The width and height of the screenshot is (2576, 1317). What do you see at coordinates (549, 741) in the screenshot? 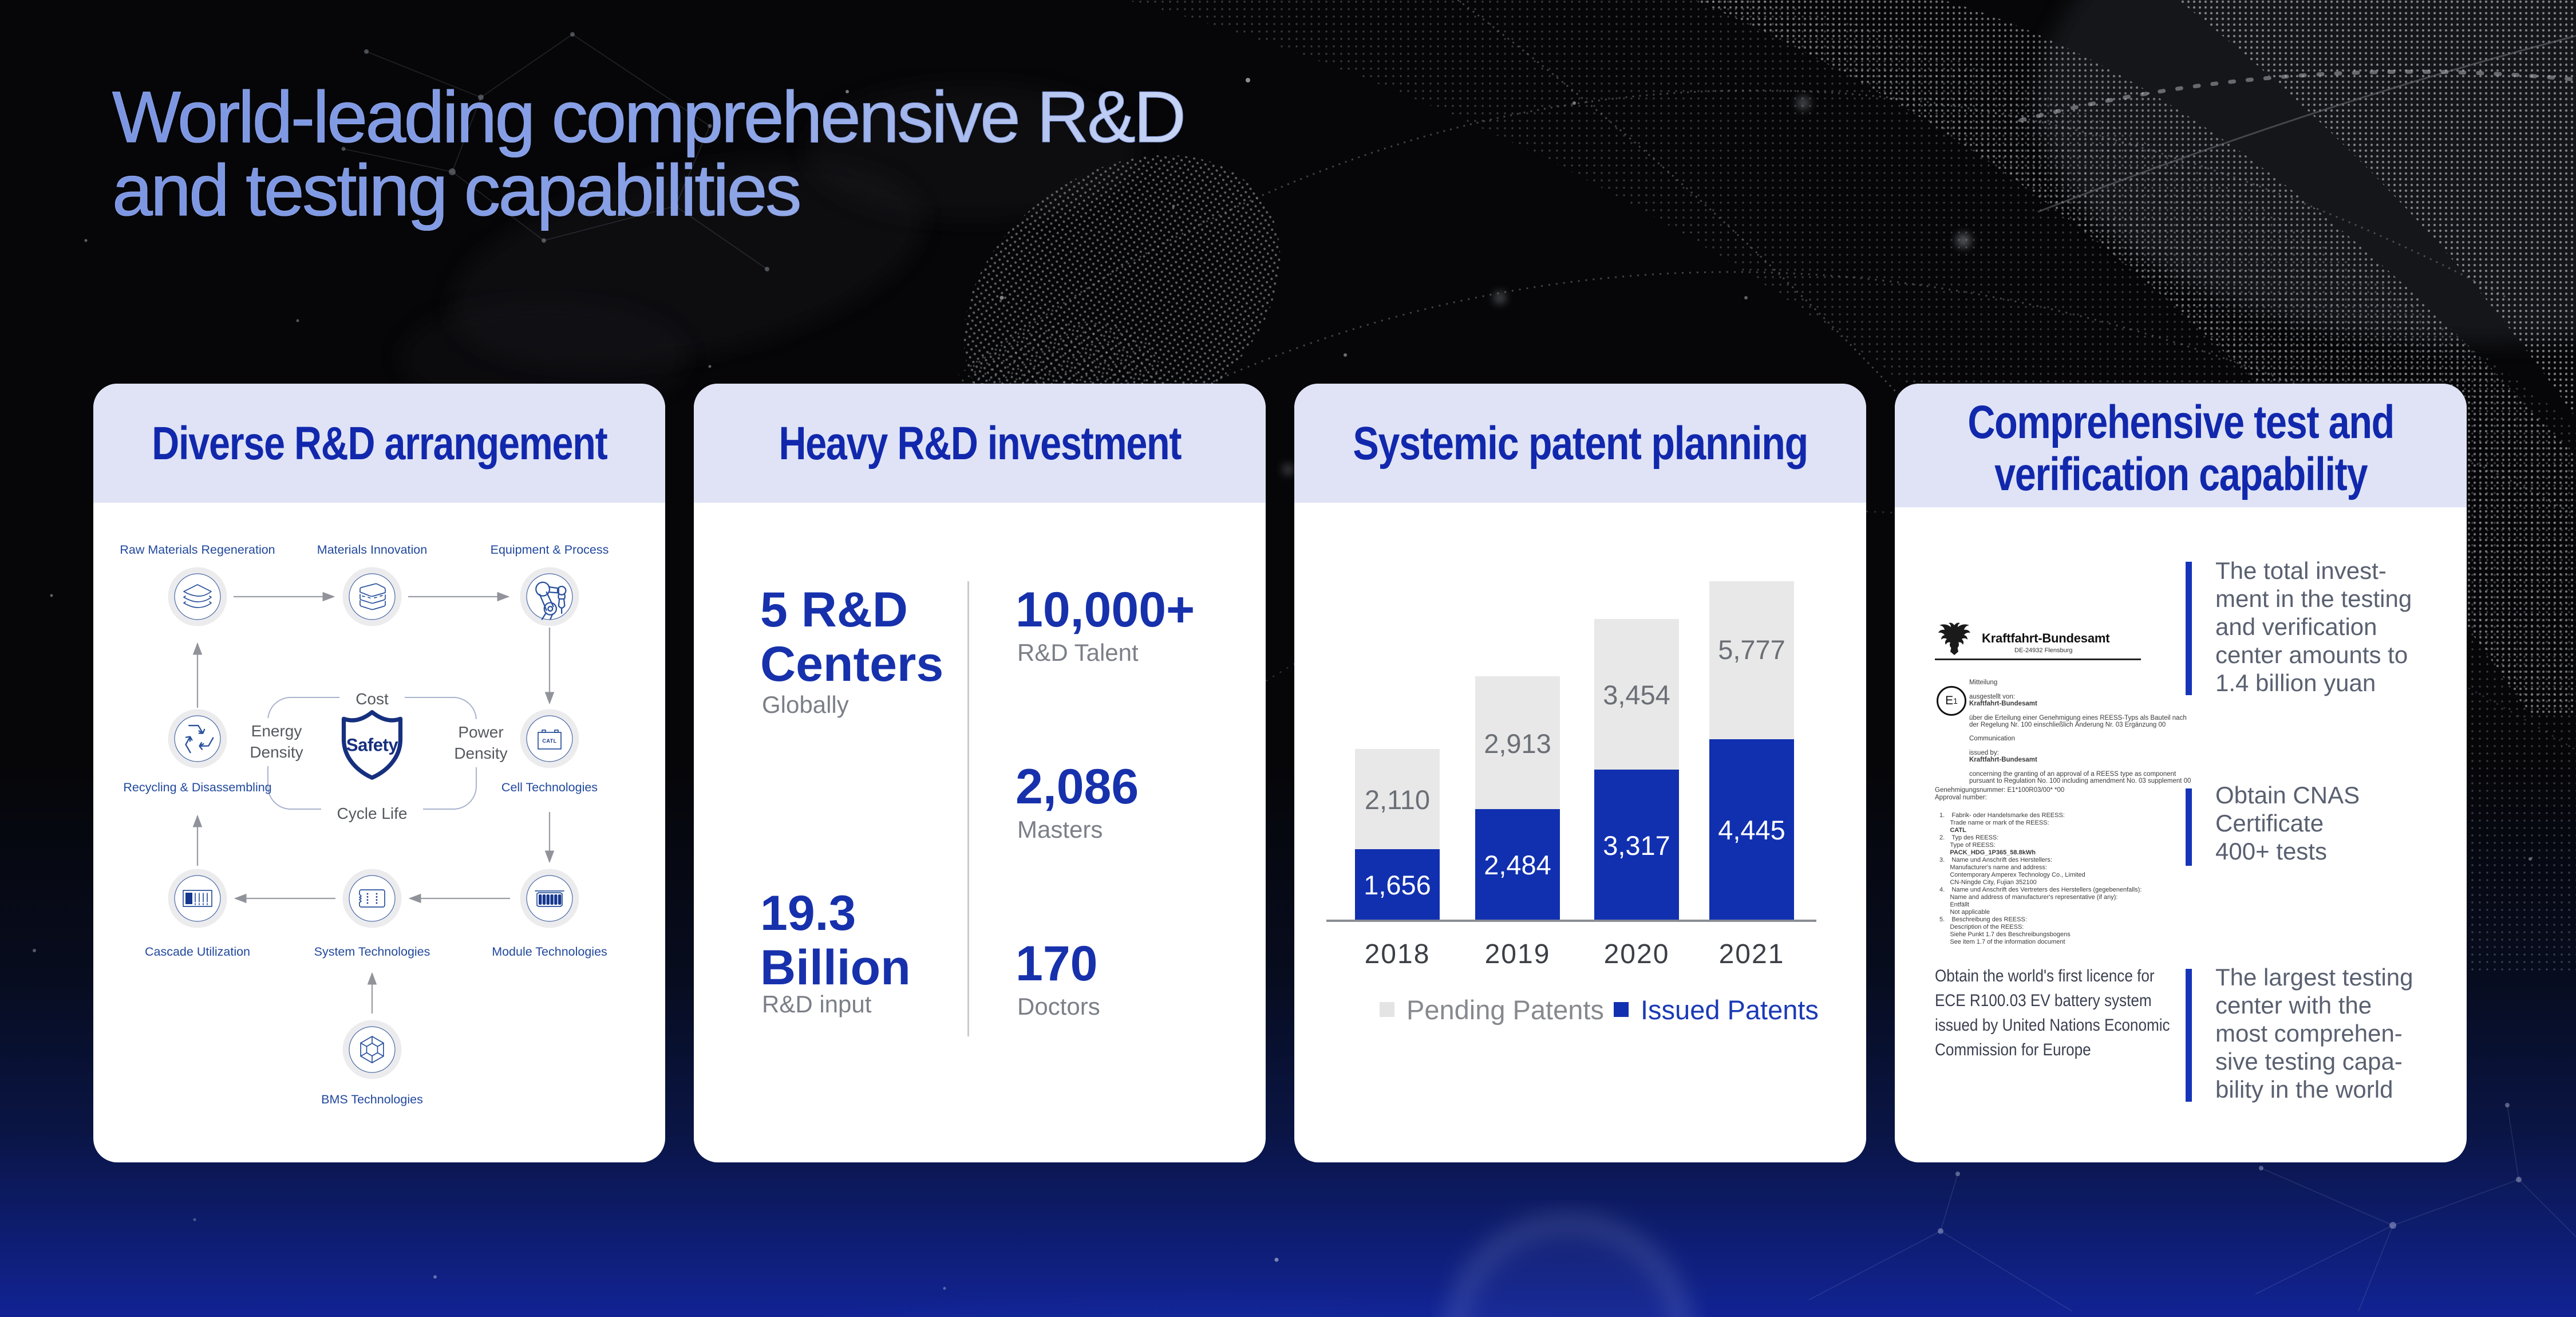
I see `svg-text: CATL` at bounding box center [549, 741].